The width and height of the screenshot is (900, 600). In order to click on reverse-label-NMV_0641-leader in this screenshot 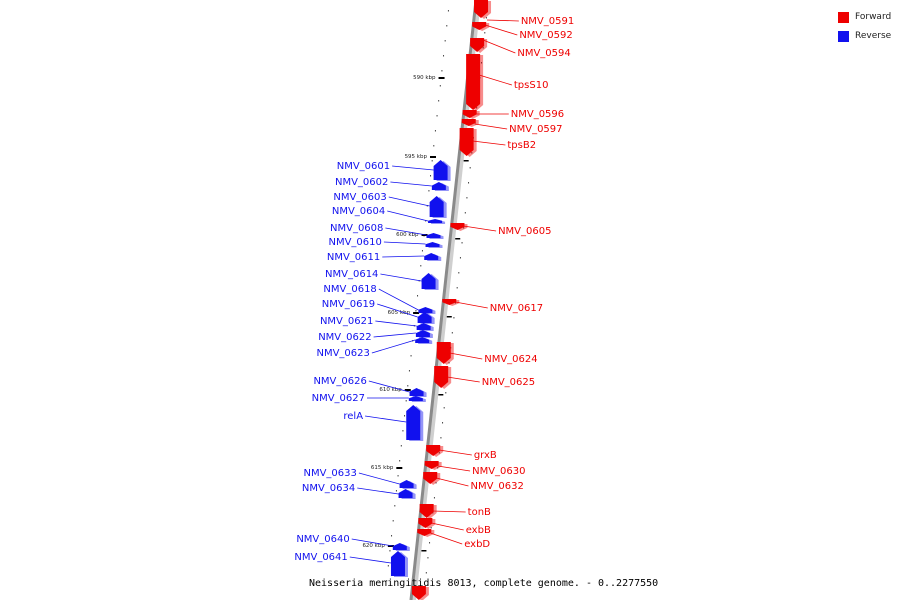, I will do `click(370, 560)`.